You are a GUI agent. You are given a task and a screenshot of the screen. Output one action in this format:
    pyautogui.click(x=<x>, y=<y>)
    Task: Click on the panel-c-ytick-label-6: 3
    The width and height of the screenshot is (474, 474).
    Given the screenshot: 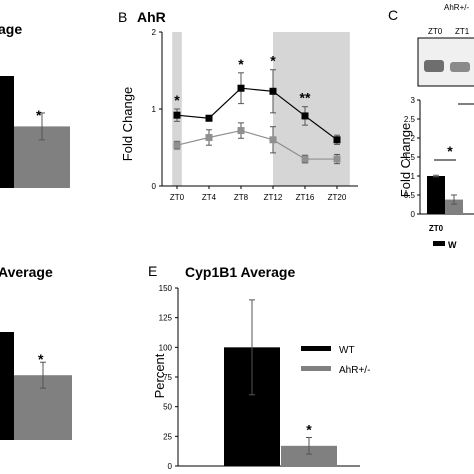 What is the action you would take?
    pyautogui.click(x=413, y=100)
    